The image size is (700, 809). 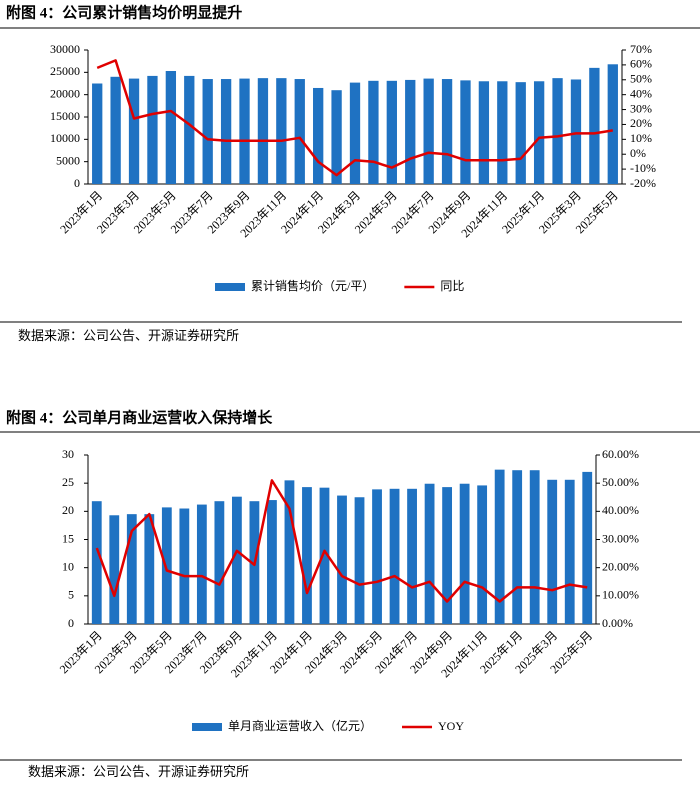 What do you see at coordinates (641, 108) in the screenshot?
I see `y2-tick-label: 30%` at bounding box center [641, 108].